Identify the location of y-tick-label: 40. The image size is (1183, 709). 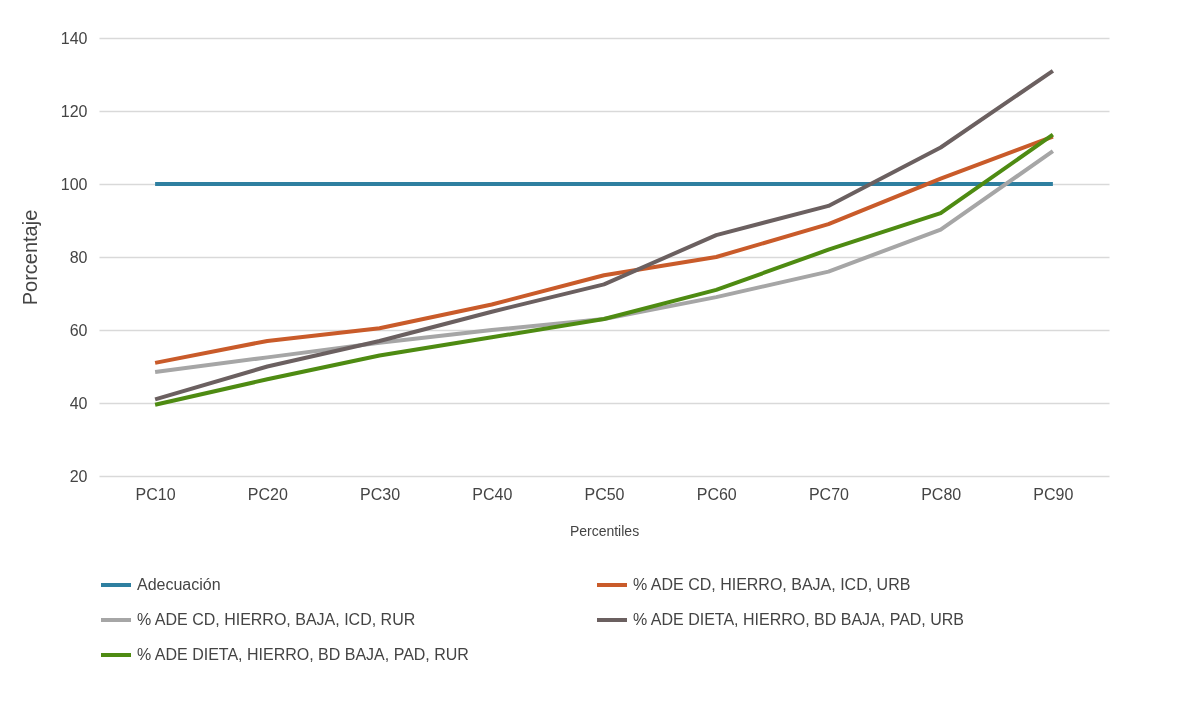
(78, 403).